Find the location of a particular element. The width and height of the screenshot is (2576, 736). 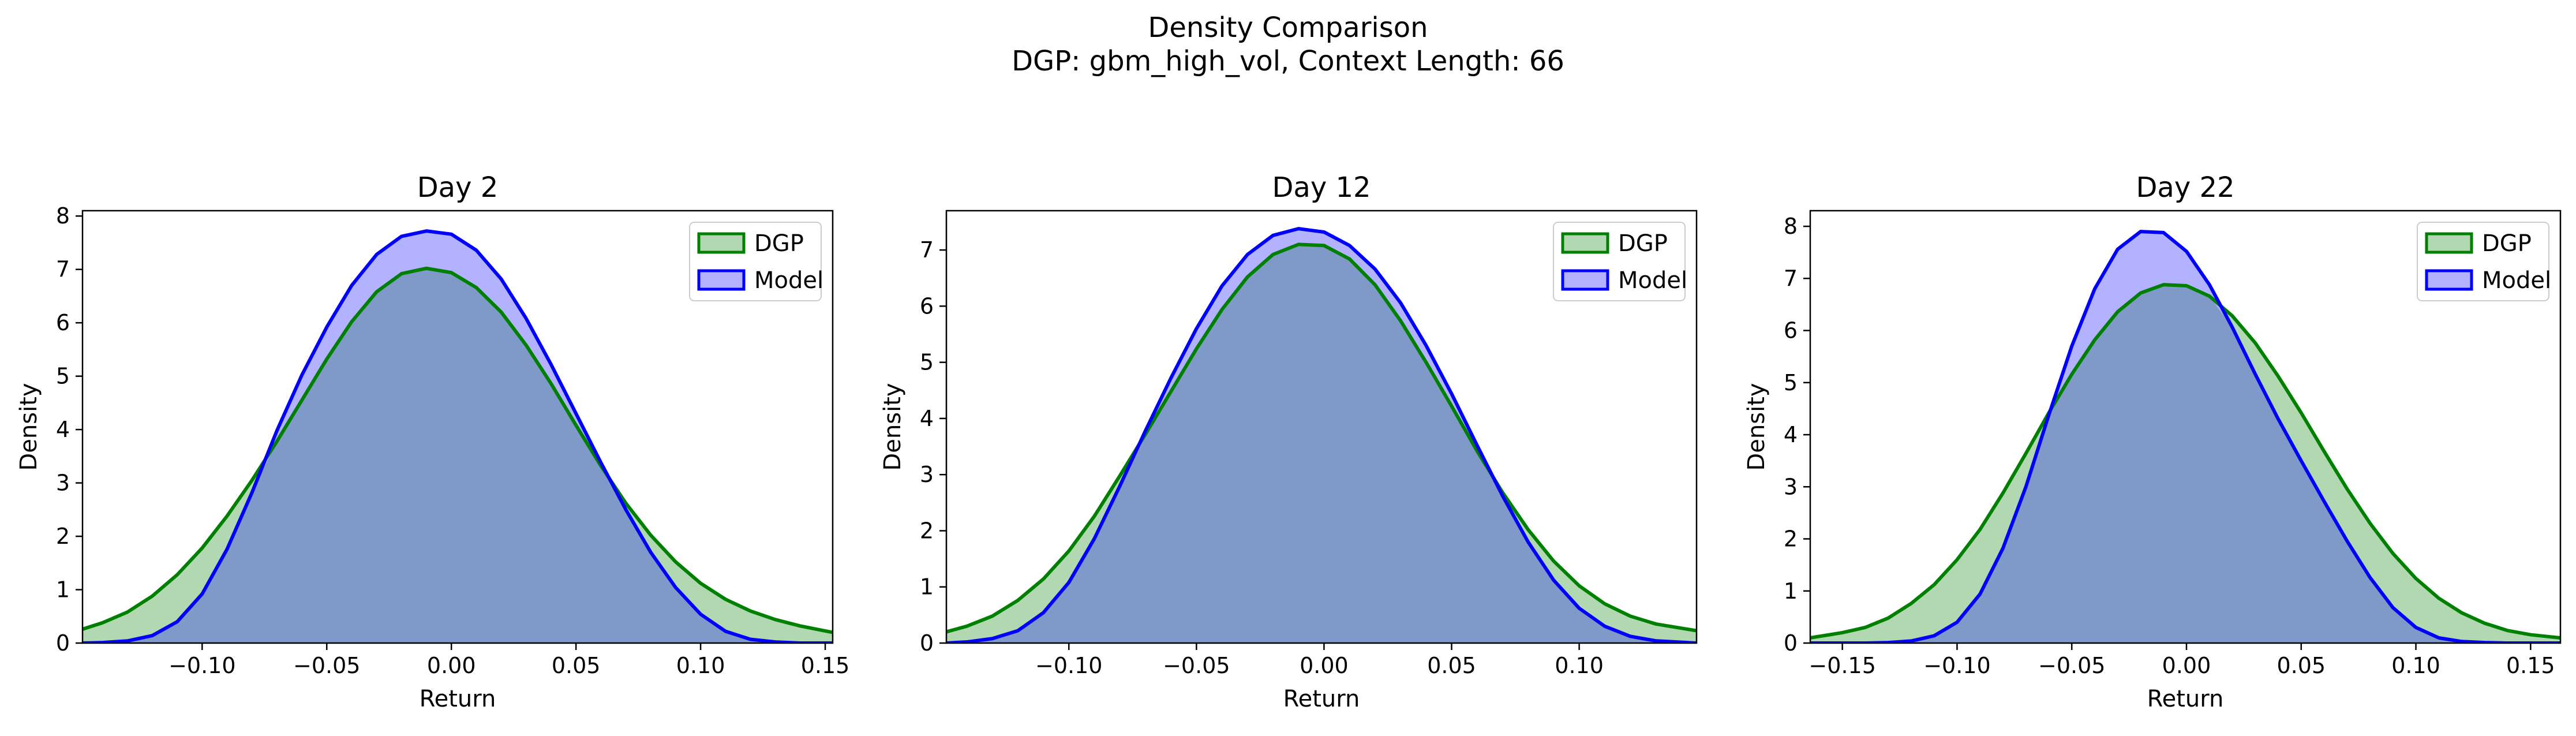

subplot-title: Day 2 is located at coordinates (458, 187).